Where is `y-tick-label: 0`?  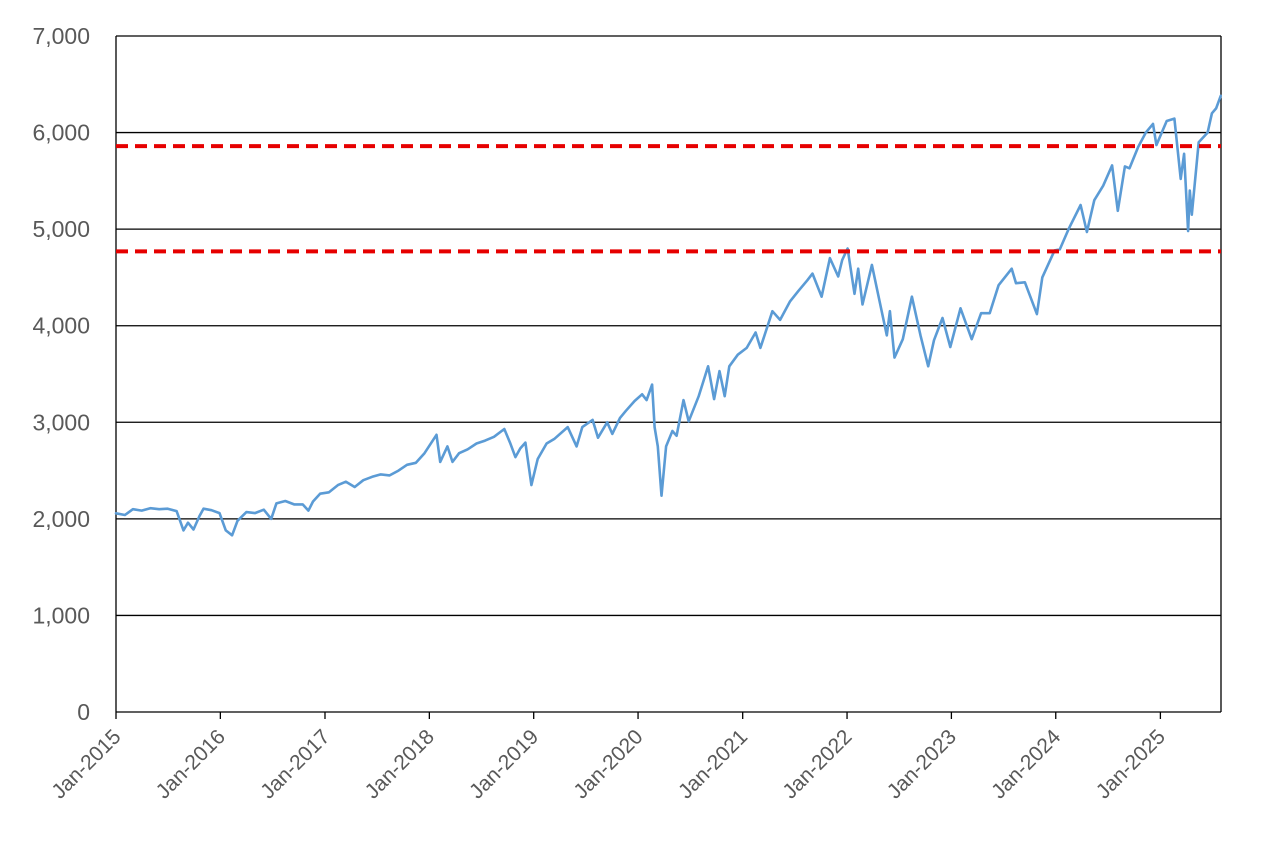 y-tick-label: 0 is located at coordinates (83, 712).